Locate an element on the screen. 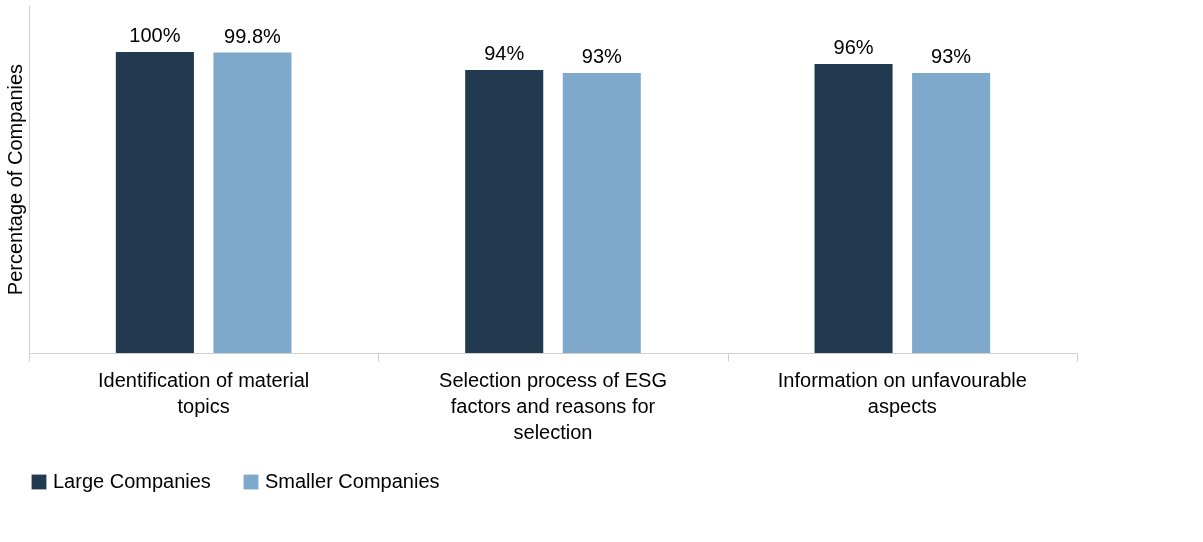 This screenshot has height=542, width=1203. legend-label: Large Companies is located at coordinates (132, 481).